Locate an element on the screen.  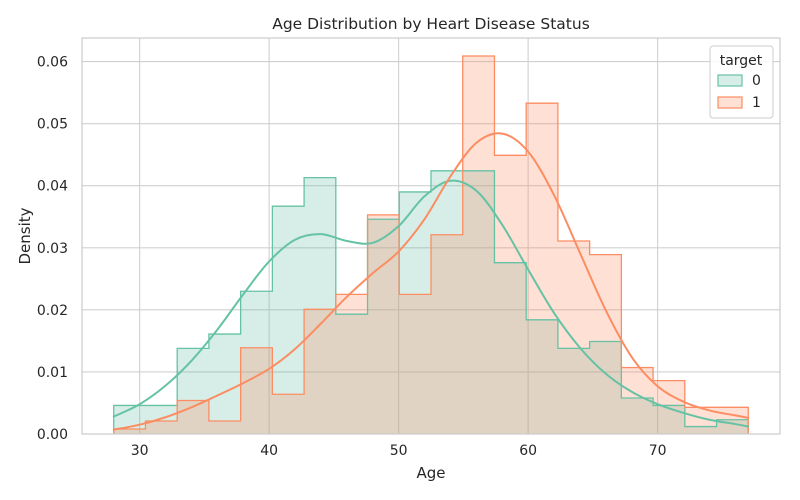
y-axis-label: Density is located at coordinates (25, 235).